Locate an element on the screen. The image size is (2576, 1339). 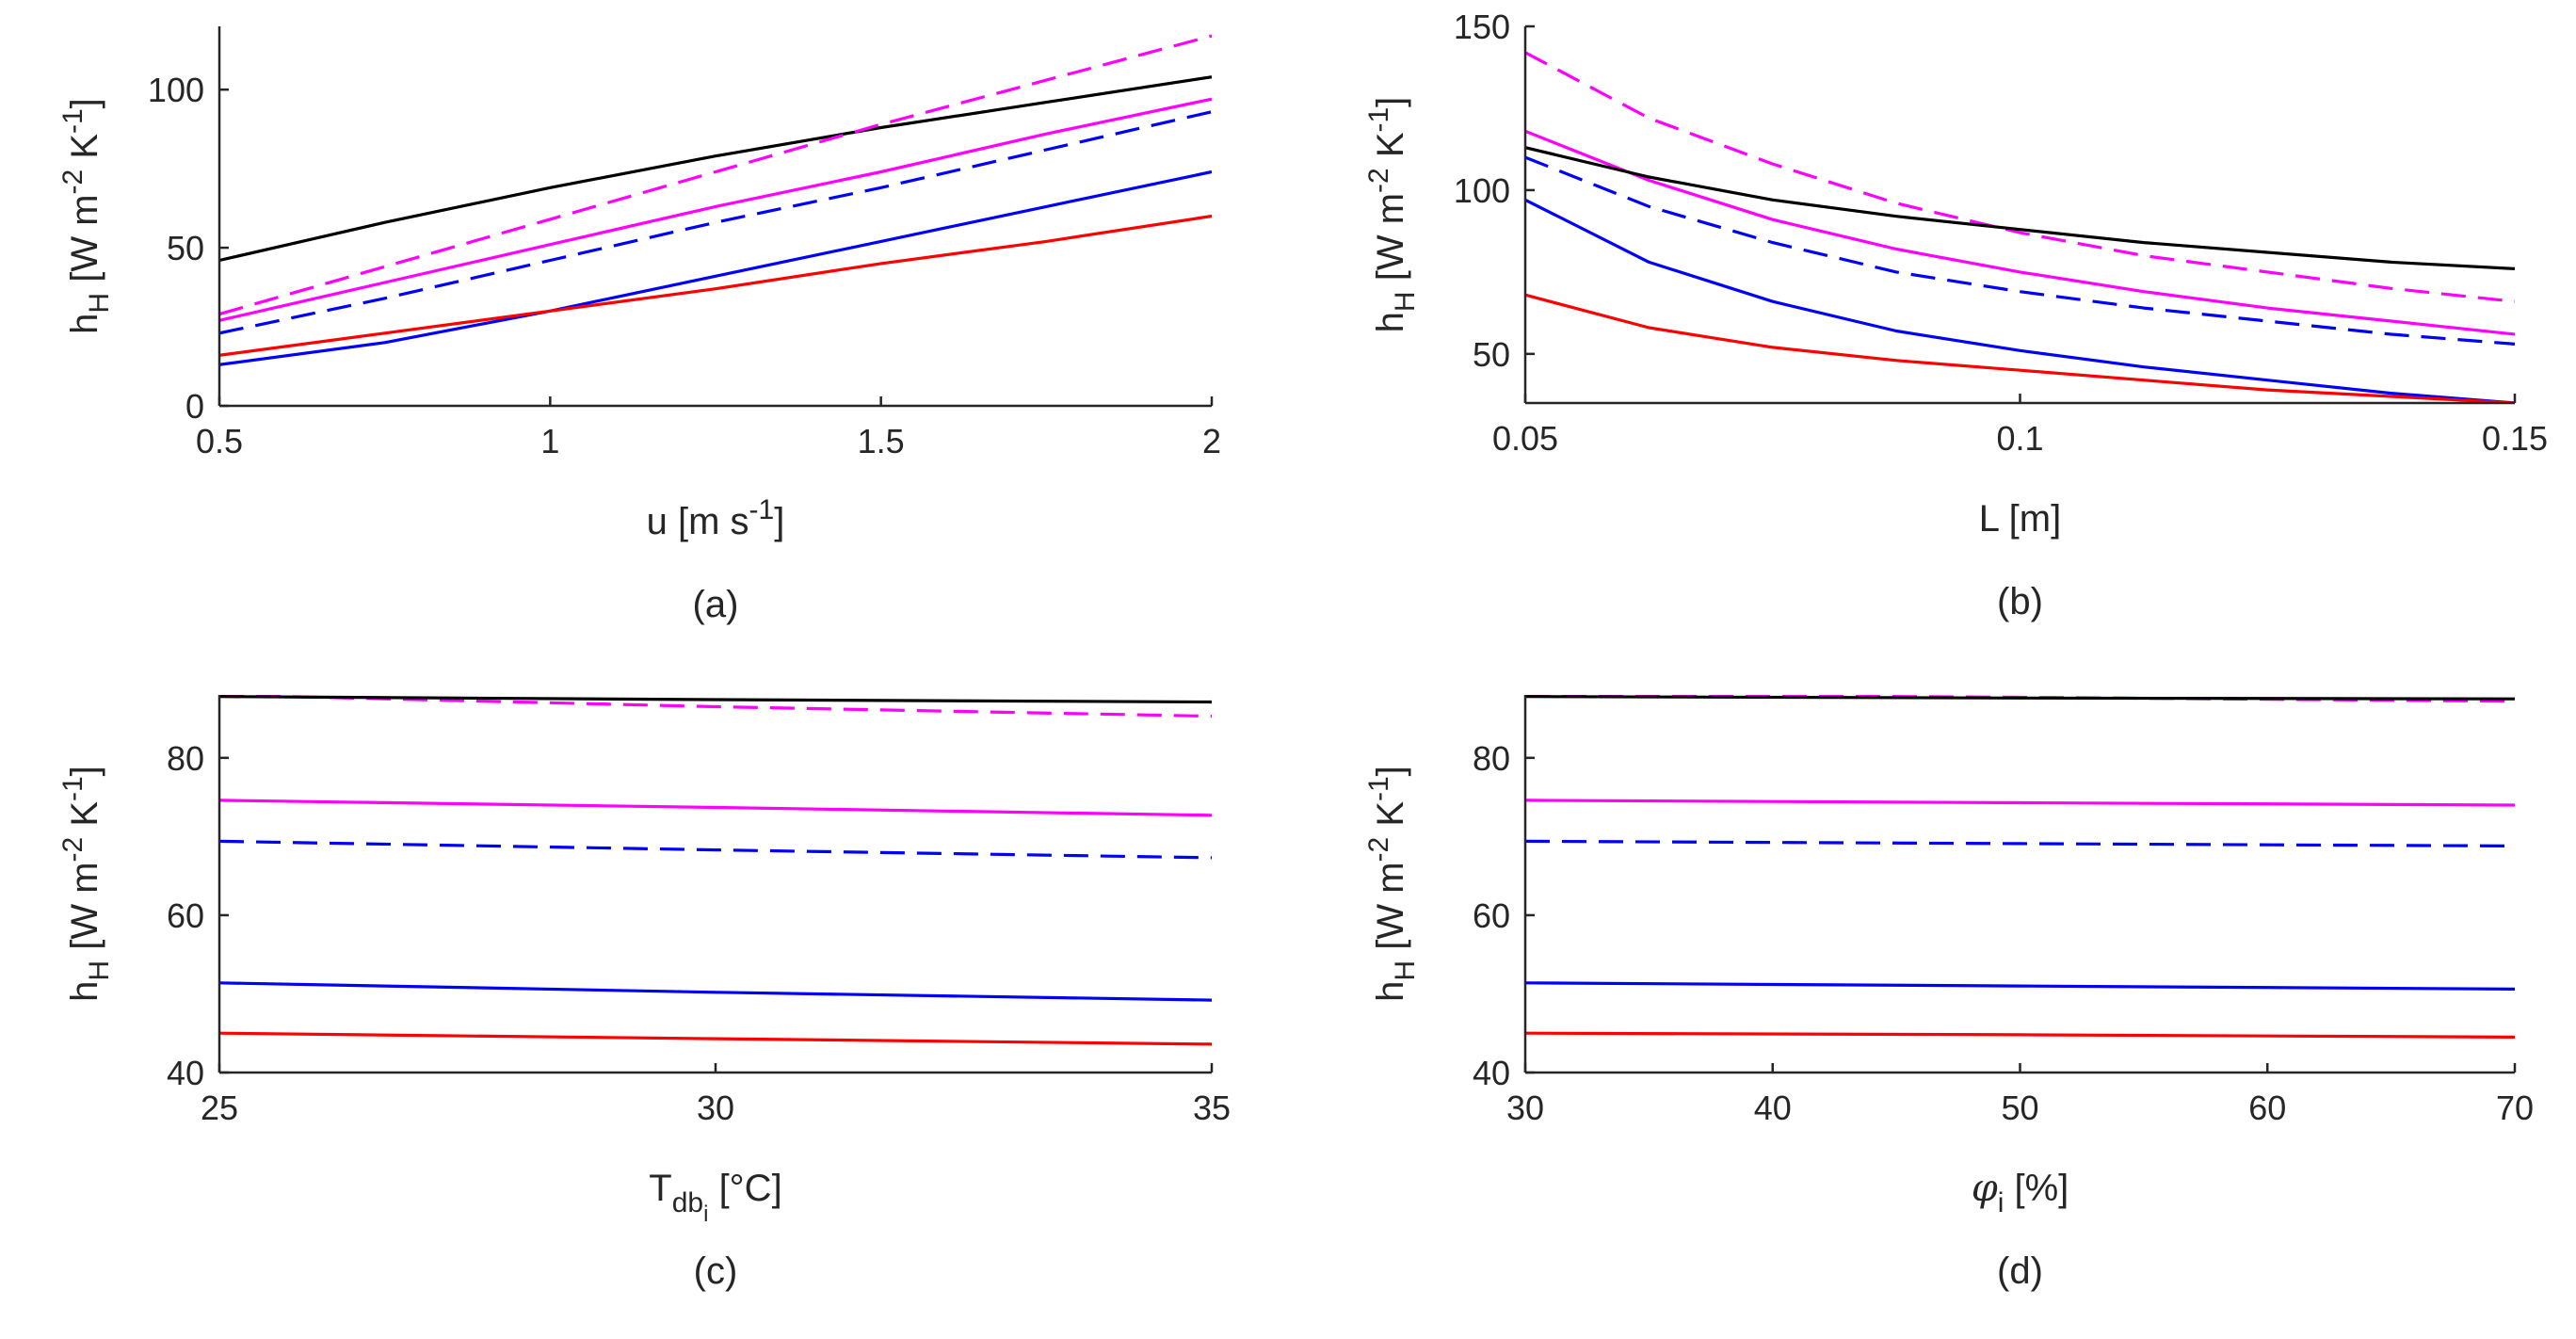
subplot-label: (d) is located at coordinates (2020, 1271).